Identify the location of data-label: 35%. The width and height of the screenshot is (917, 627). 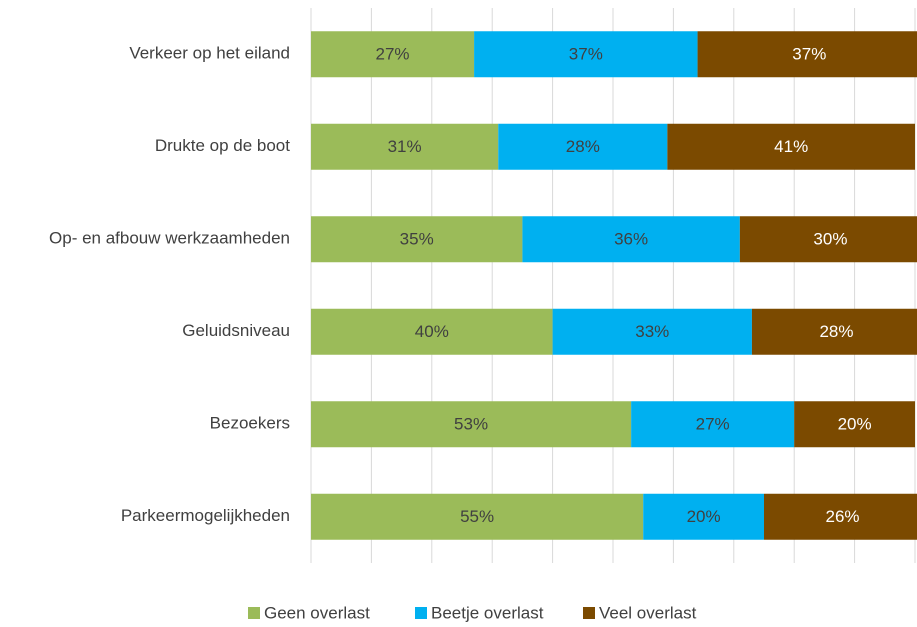
(417, 239).